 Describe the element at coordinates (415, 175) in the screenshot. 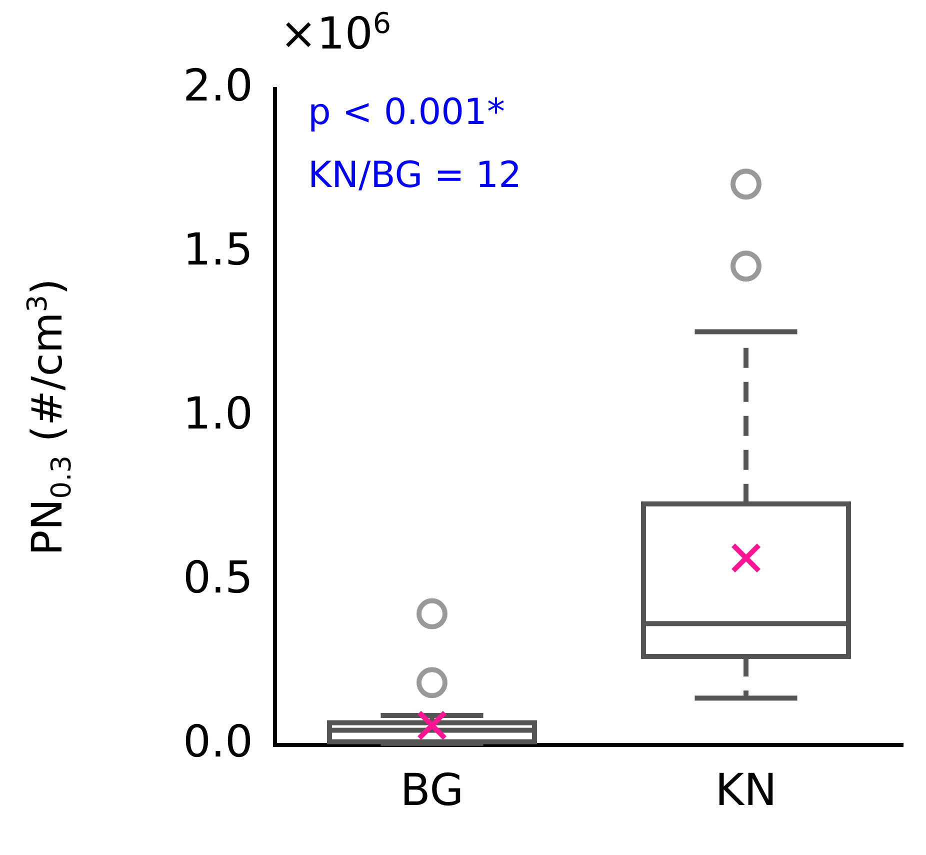

I see `annotation: KN/BG = 12` at that location.